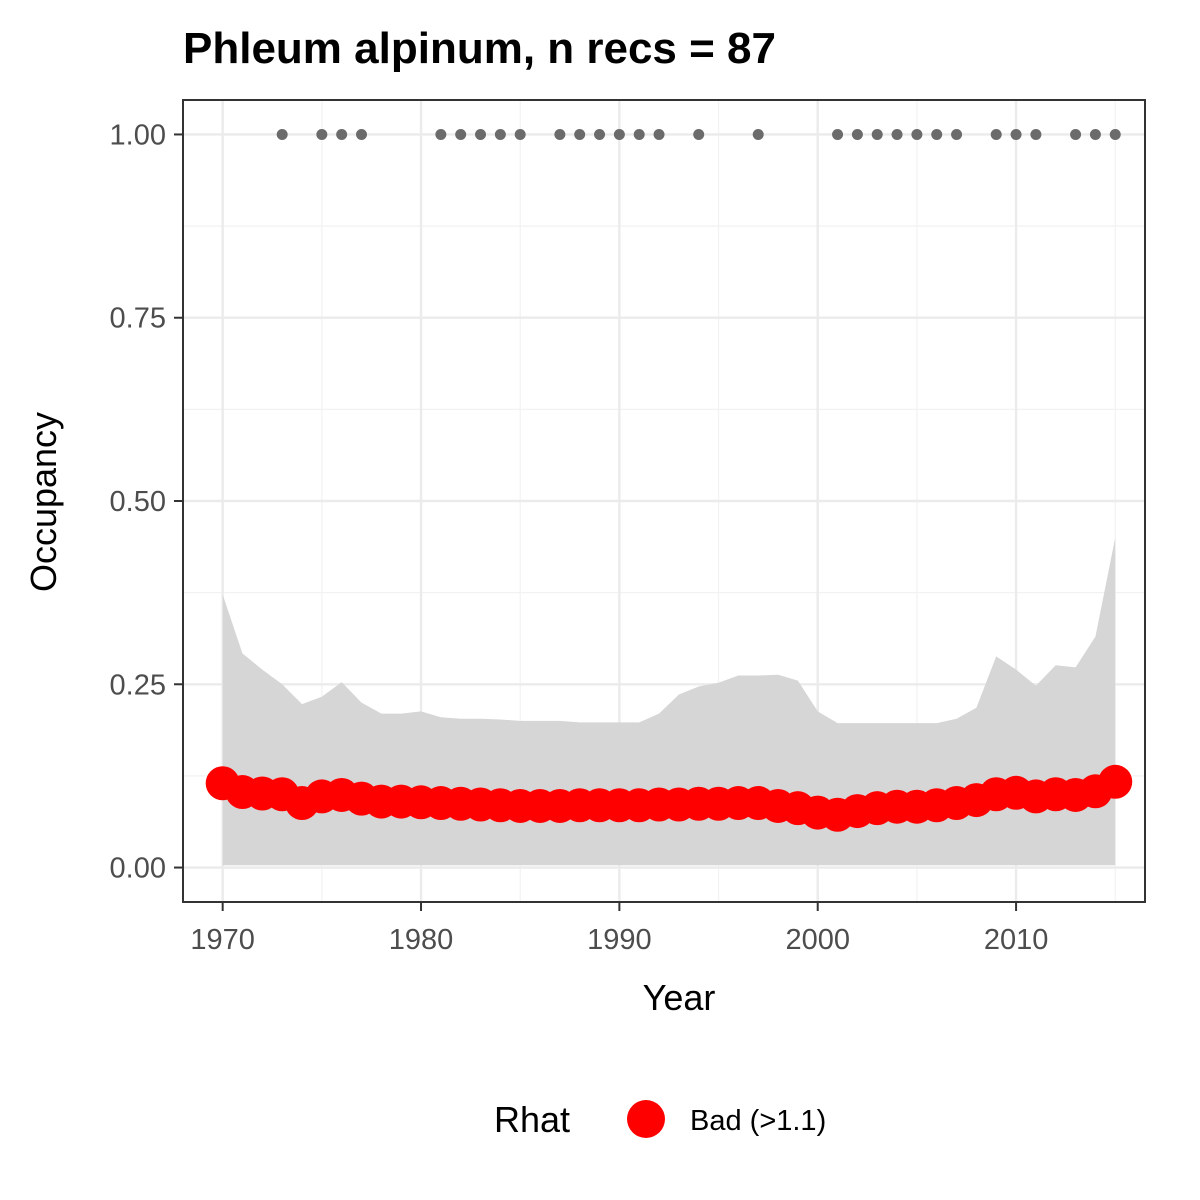  Describe the element at coordinates (138, 135) in the screenshot. I see `y-tick-label: 1.00` at that location.